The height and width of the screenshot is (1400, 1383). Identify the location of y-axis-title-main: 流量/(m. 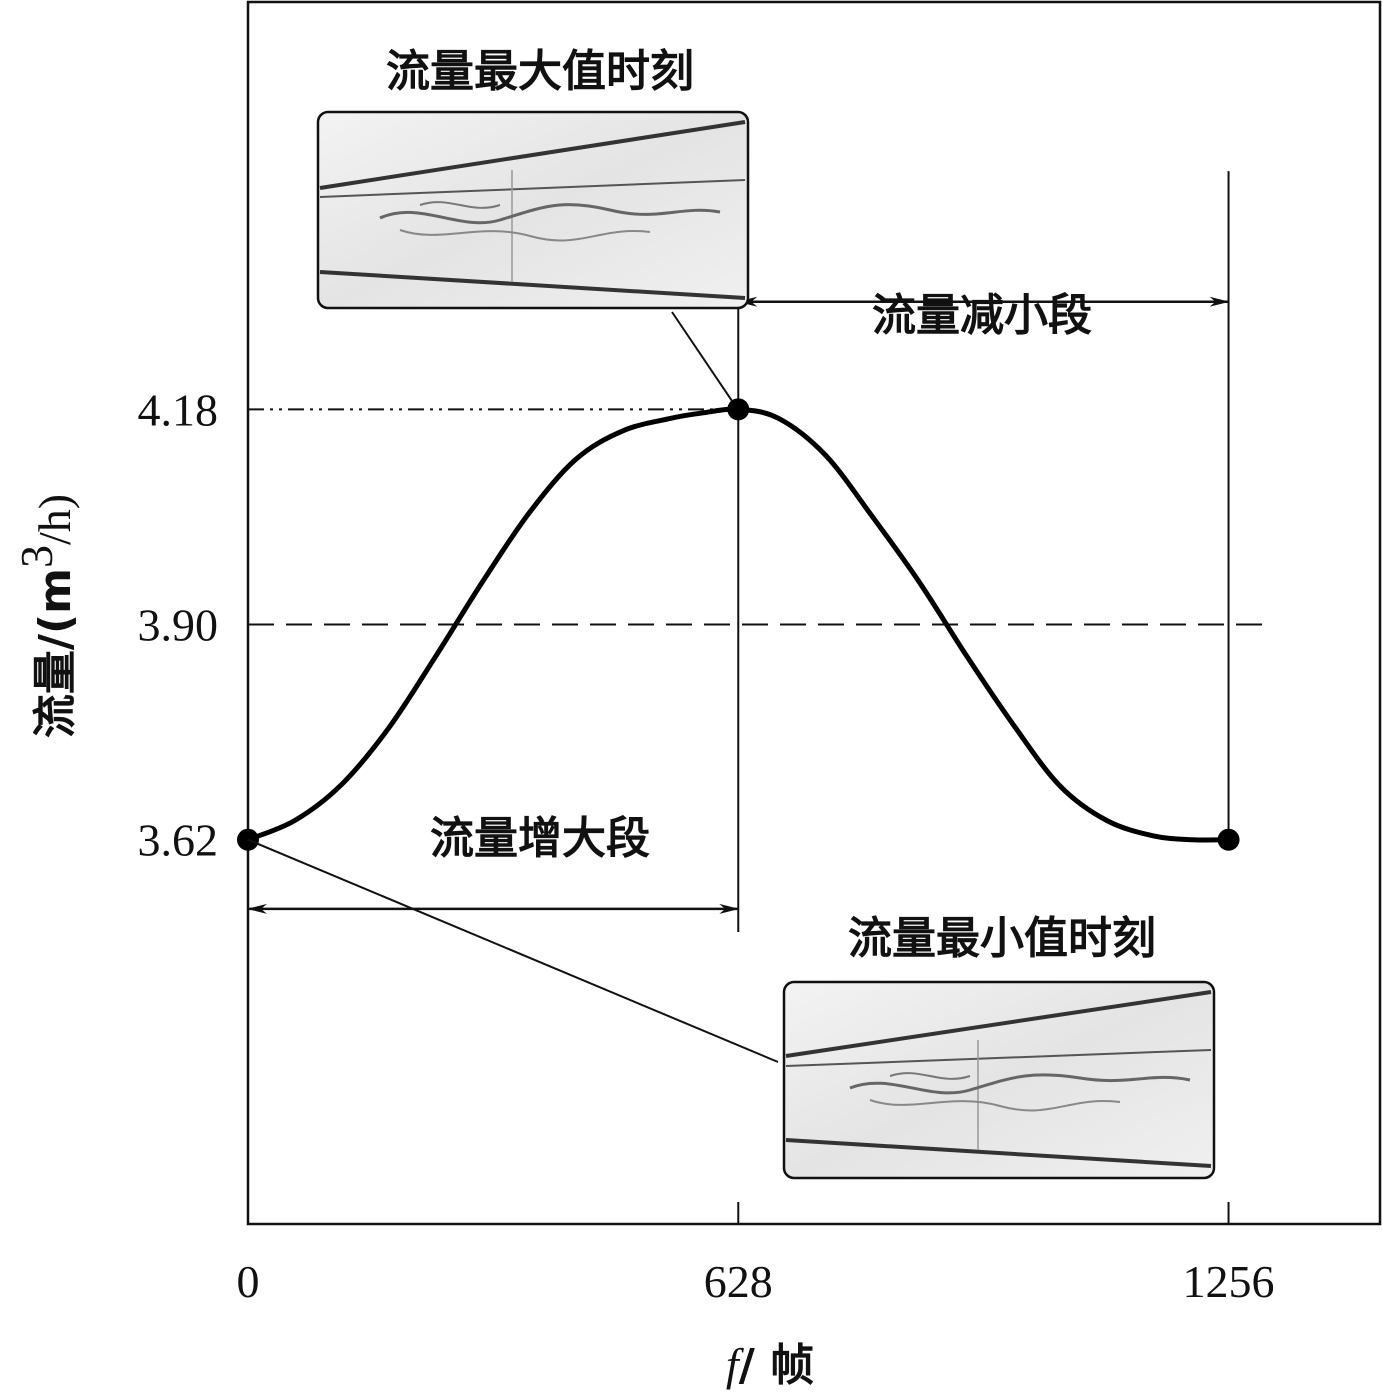
(55, 653).